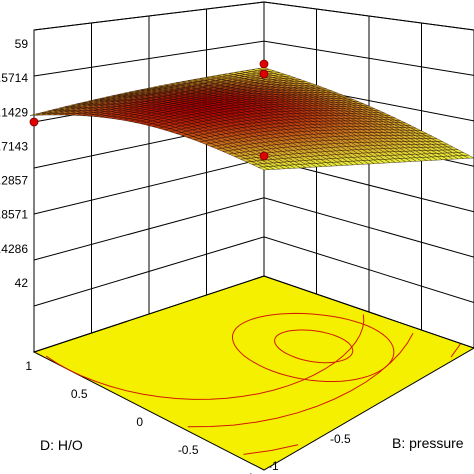 The width and height of the screenshot is (474, 474). I want to click on design-points, so click(149, 110).